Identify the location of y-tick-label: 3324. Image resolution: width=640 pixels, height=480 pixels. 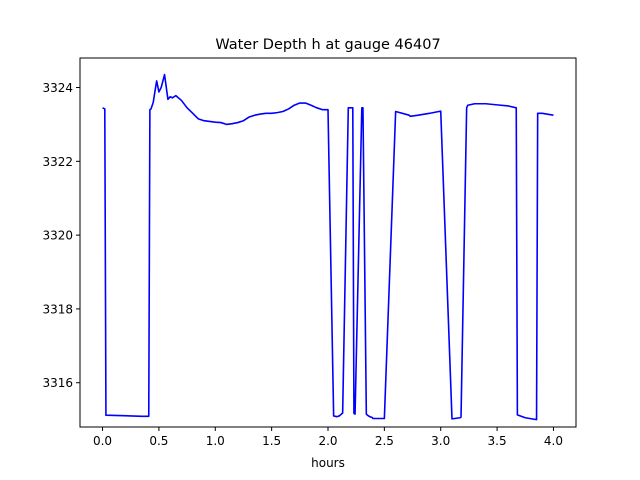
(57, 88).